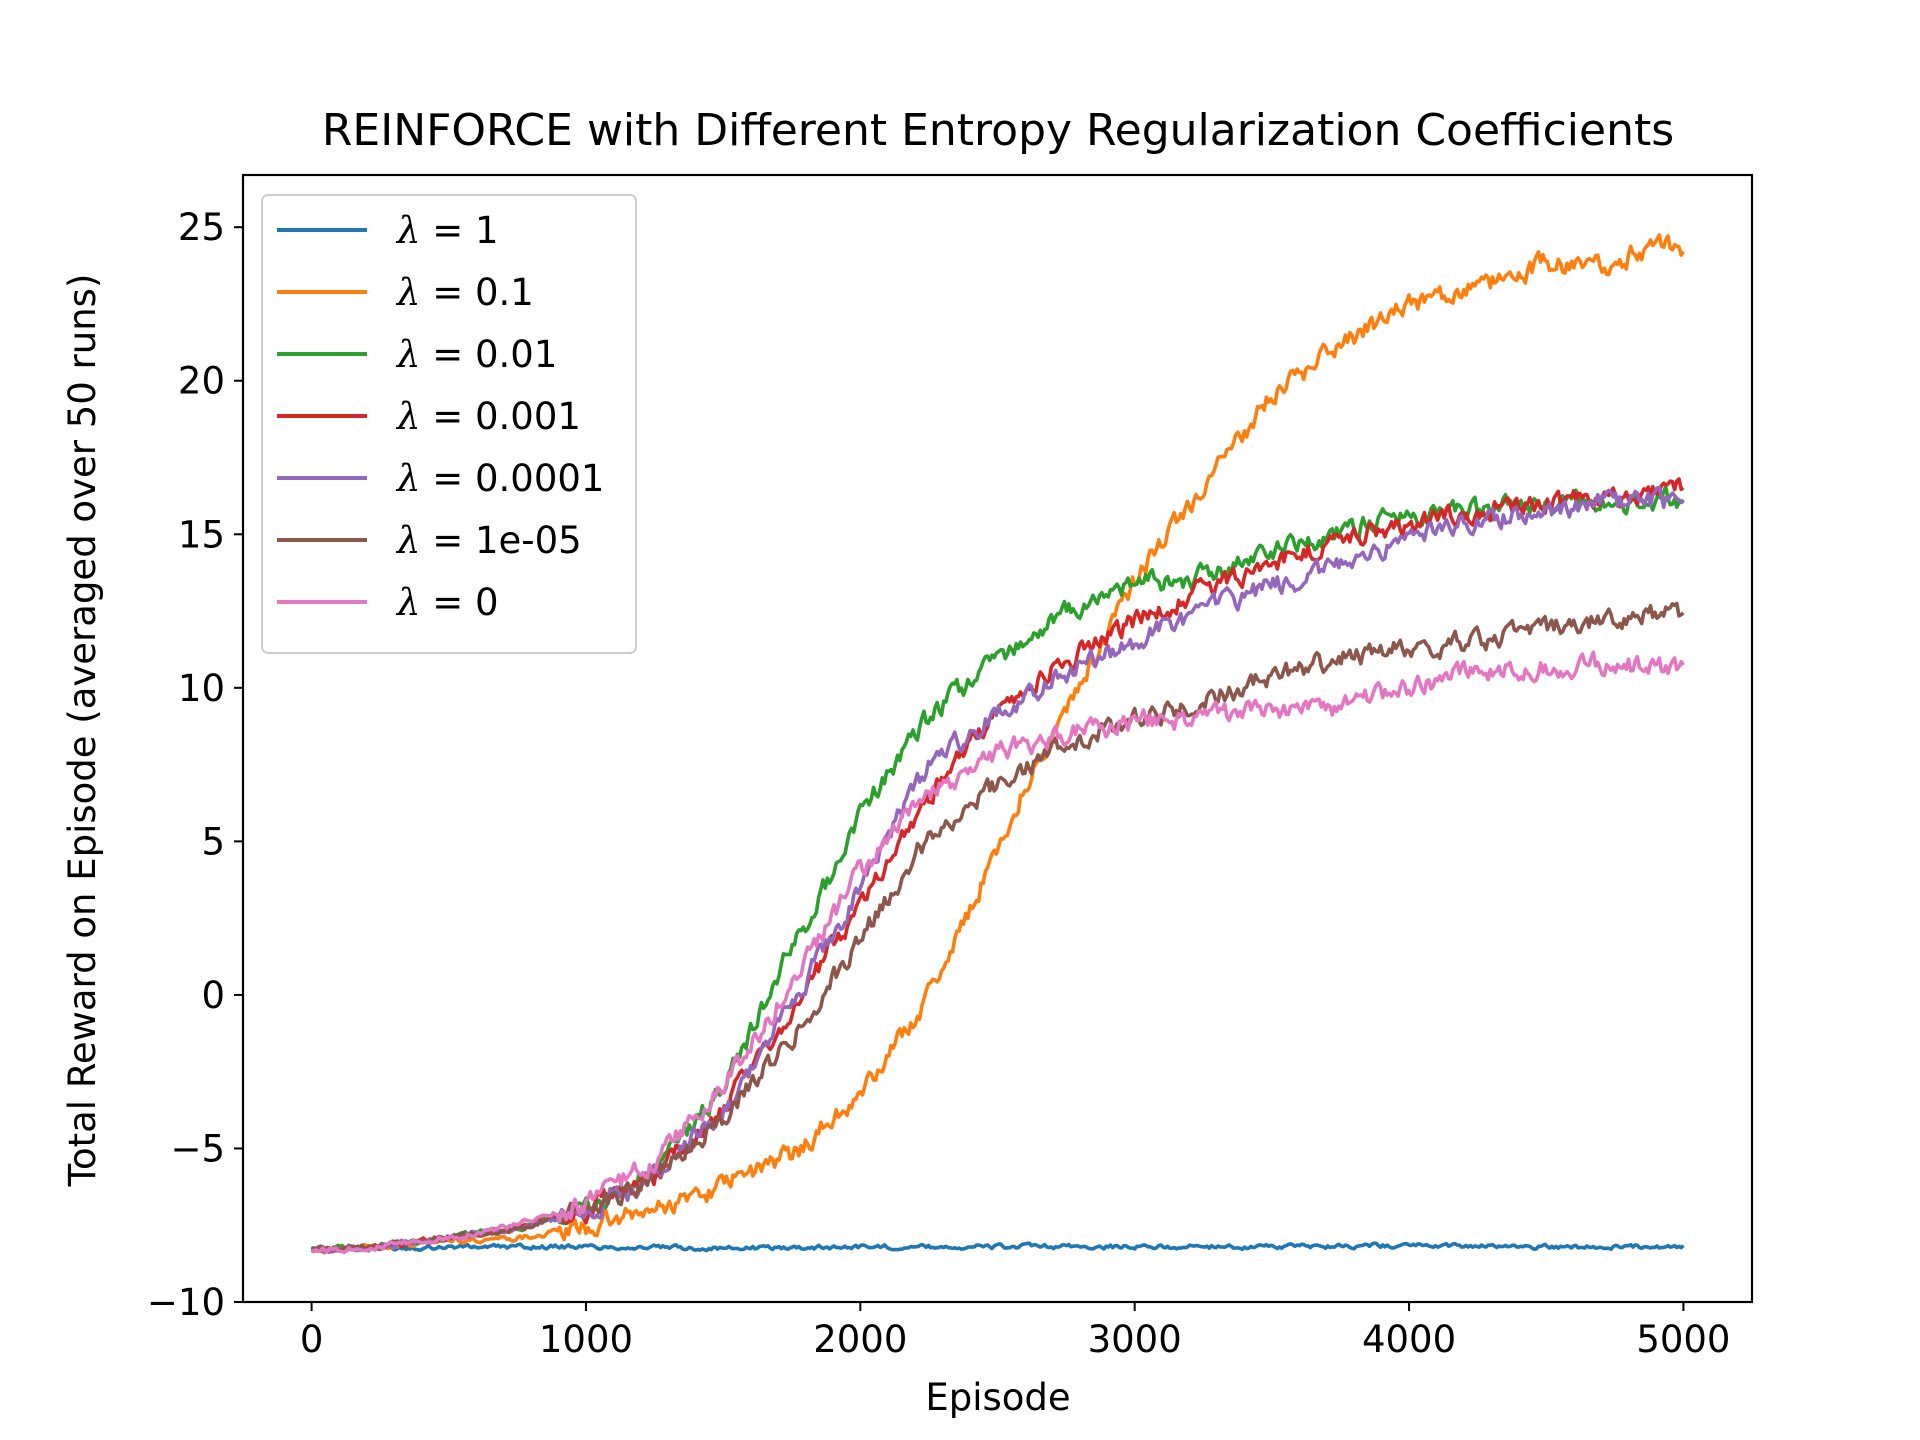 This screenshot has height=1440, width=1920. I want to click on legend-lambda-value: = 0, so click(459, 602).